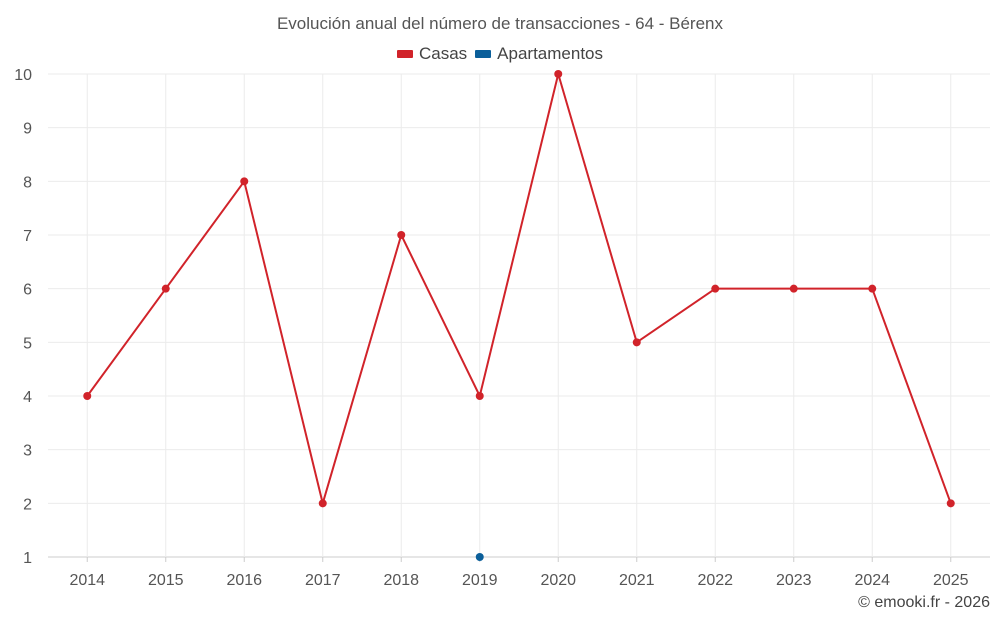  I want to click on y-tick-label: 10, so click(23, 75).